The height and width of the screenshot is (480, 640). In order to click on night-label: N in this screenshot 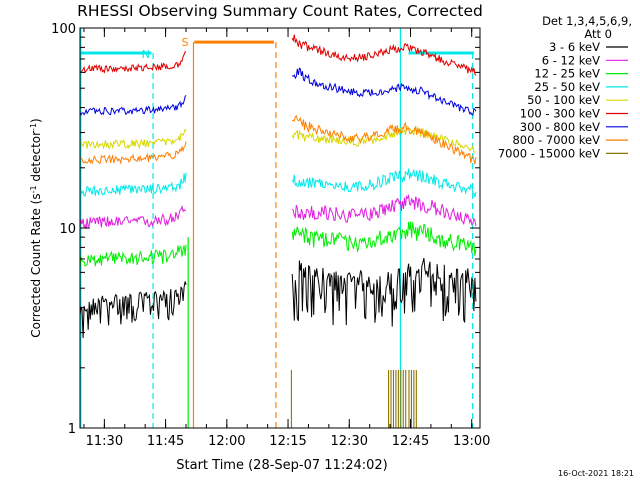, I will do `click(146, 54)`.